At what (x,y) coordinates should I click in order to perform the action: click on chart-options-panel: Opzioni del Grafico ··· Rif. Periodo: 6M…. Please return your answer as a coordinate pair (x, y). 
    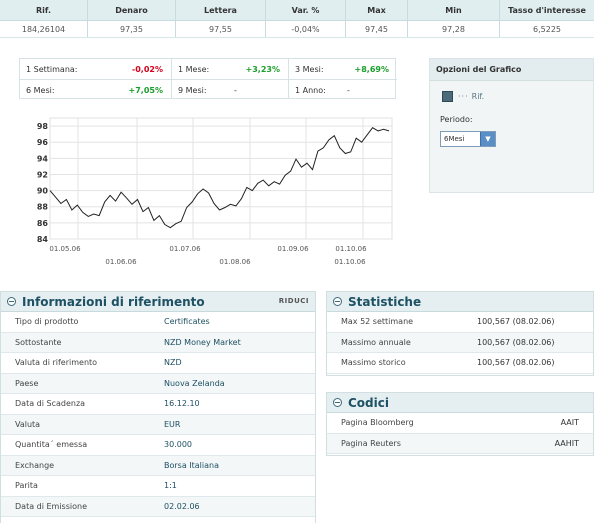
    Looking at the image, I should click on (511, 125).